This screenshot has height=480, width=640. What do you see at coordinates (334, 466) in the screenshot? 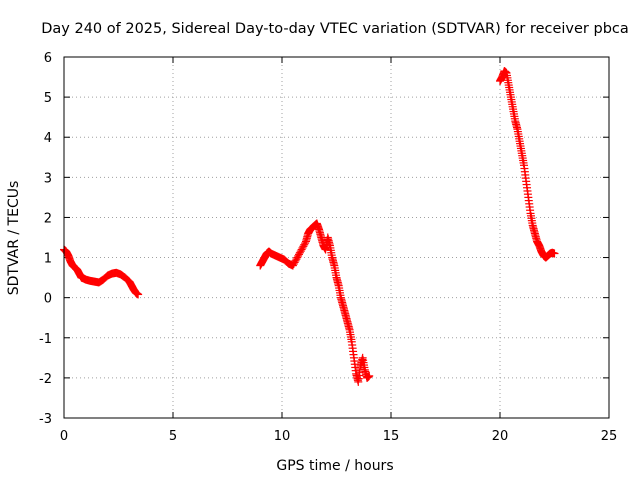
I see `x-axis-label: GPS time / hours` at bounding box center [334, 466].